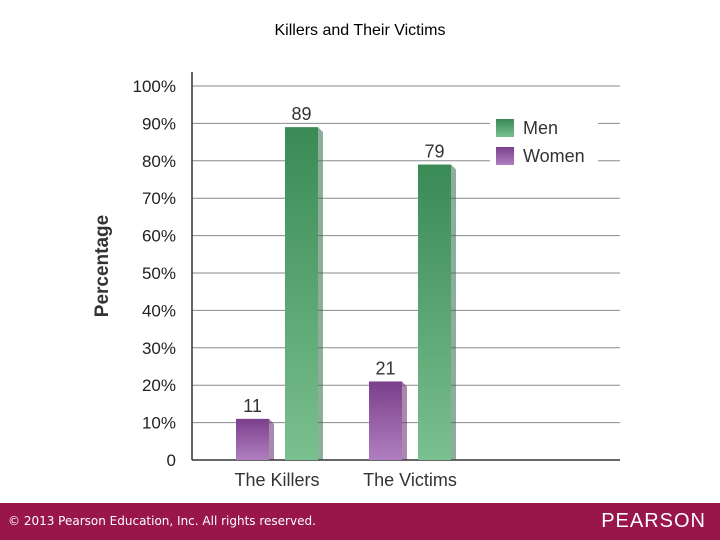 The height and width of the screenshot is (540, 720). What do you see at coordinates (385, 368) in the screenshot?
I see `data-label: 21` at bounding box center [385, 368].